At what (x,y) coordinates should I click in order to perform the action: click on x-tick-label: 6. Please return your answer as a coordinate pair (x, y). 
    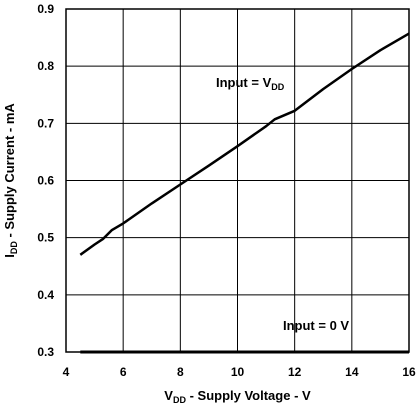
    Looking at the image, I should click on (123, 372).